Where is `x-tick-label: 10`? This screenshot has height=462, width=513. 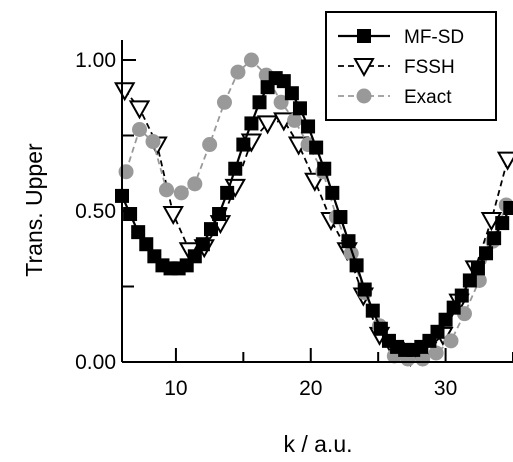
x-tick-label: 10 is located at coordinates (175, 388).